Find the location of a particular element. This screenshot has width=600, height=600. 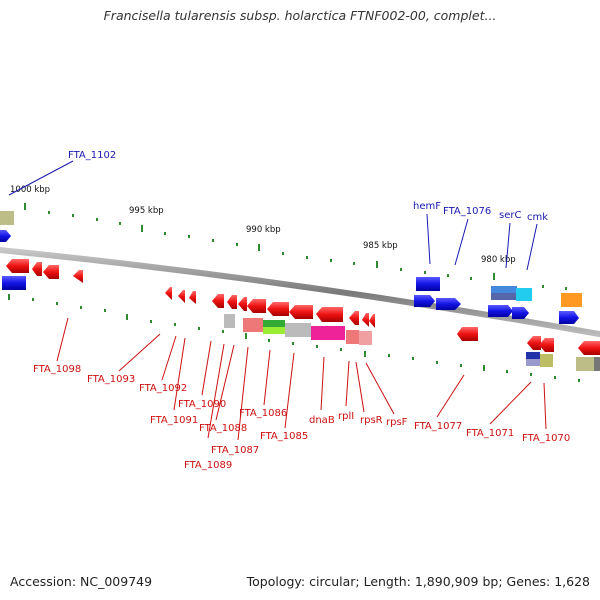

gene-label-fta-1091: FTA_1091 is located at coordinates (174, 420).